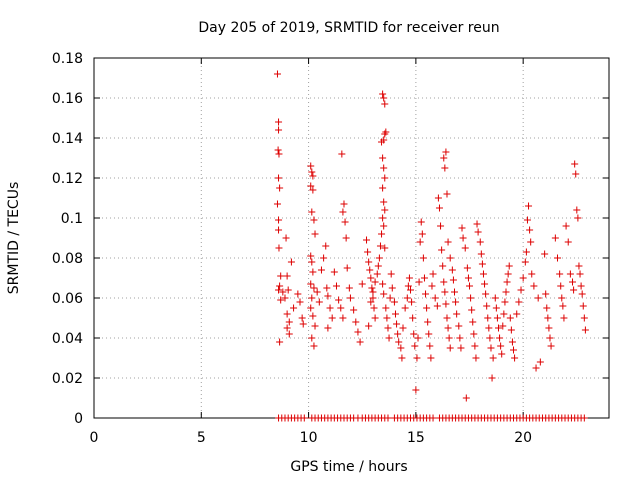 This screenshot has width=640, height=480. What do you see at coordinates (201, 438) in the screenshot?
I see `x-tick-label: 5` at bounding box center [201, 438].